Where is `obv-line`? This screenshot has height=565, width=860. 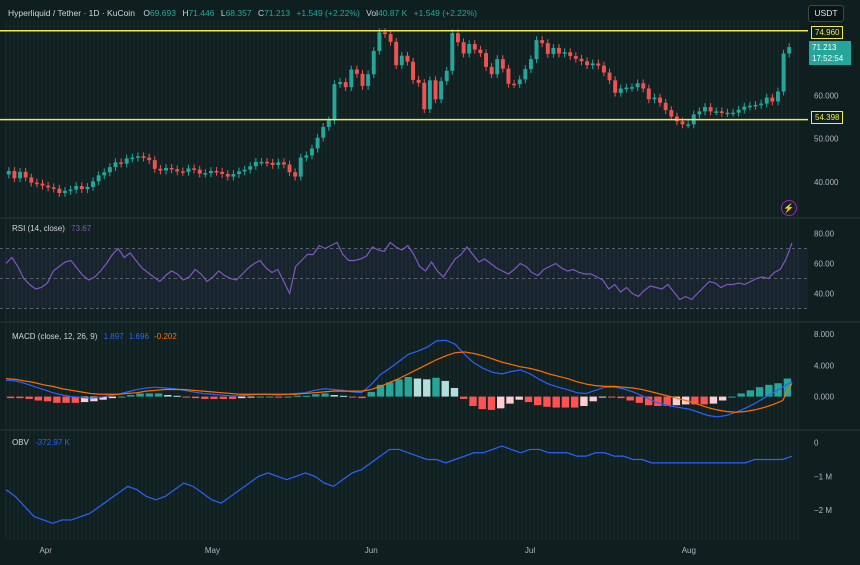
obv-line is located at coordinates (399, 484).